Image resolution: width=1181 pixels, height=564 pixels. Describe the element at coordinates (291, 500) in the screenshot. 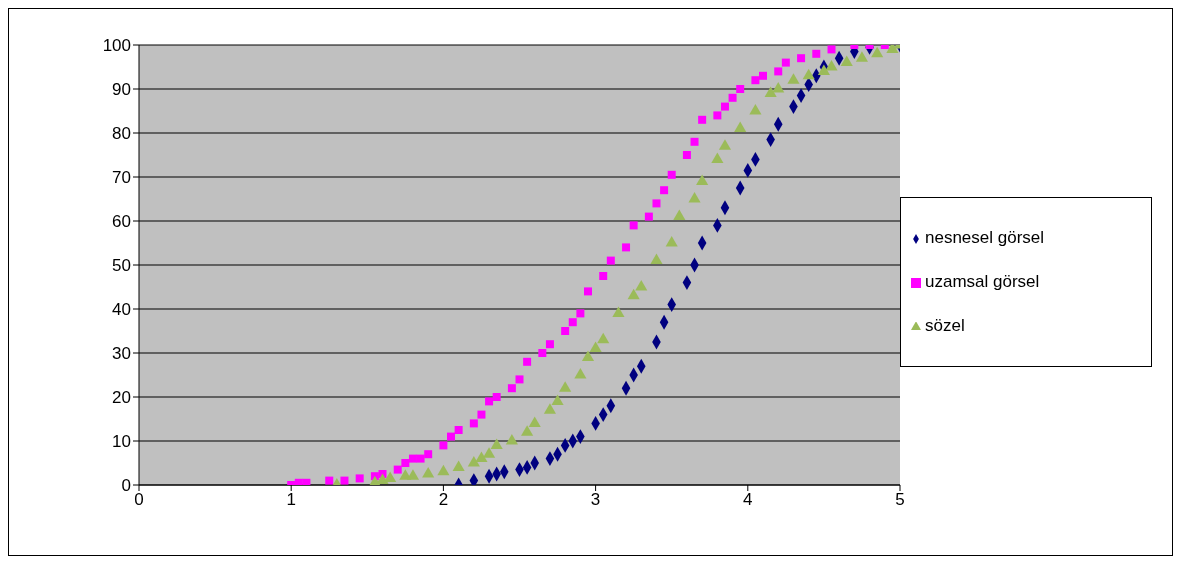

I see `x-tick-label: 1` at that location.